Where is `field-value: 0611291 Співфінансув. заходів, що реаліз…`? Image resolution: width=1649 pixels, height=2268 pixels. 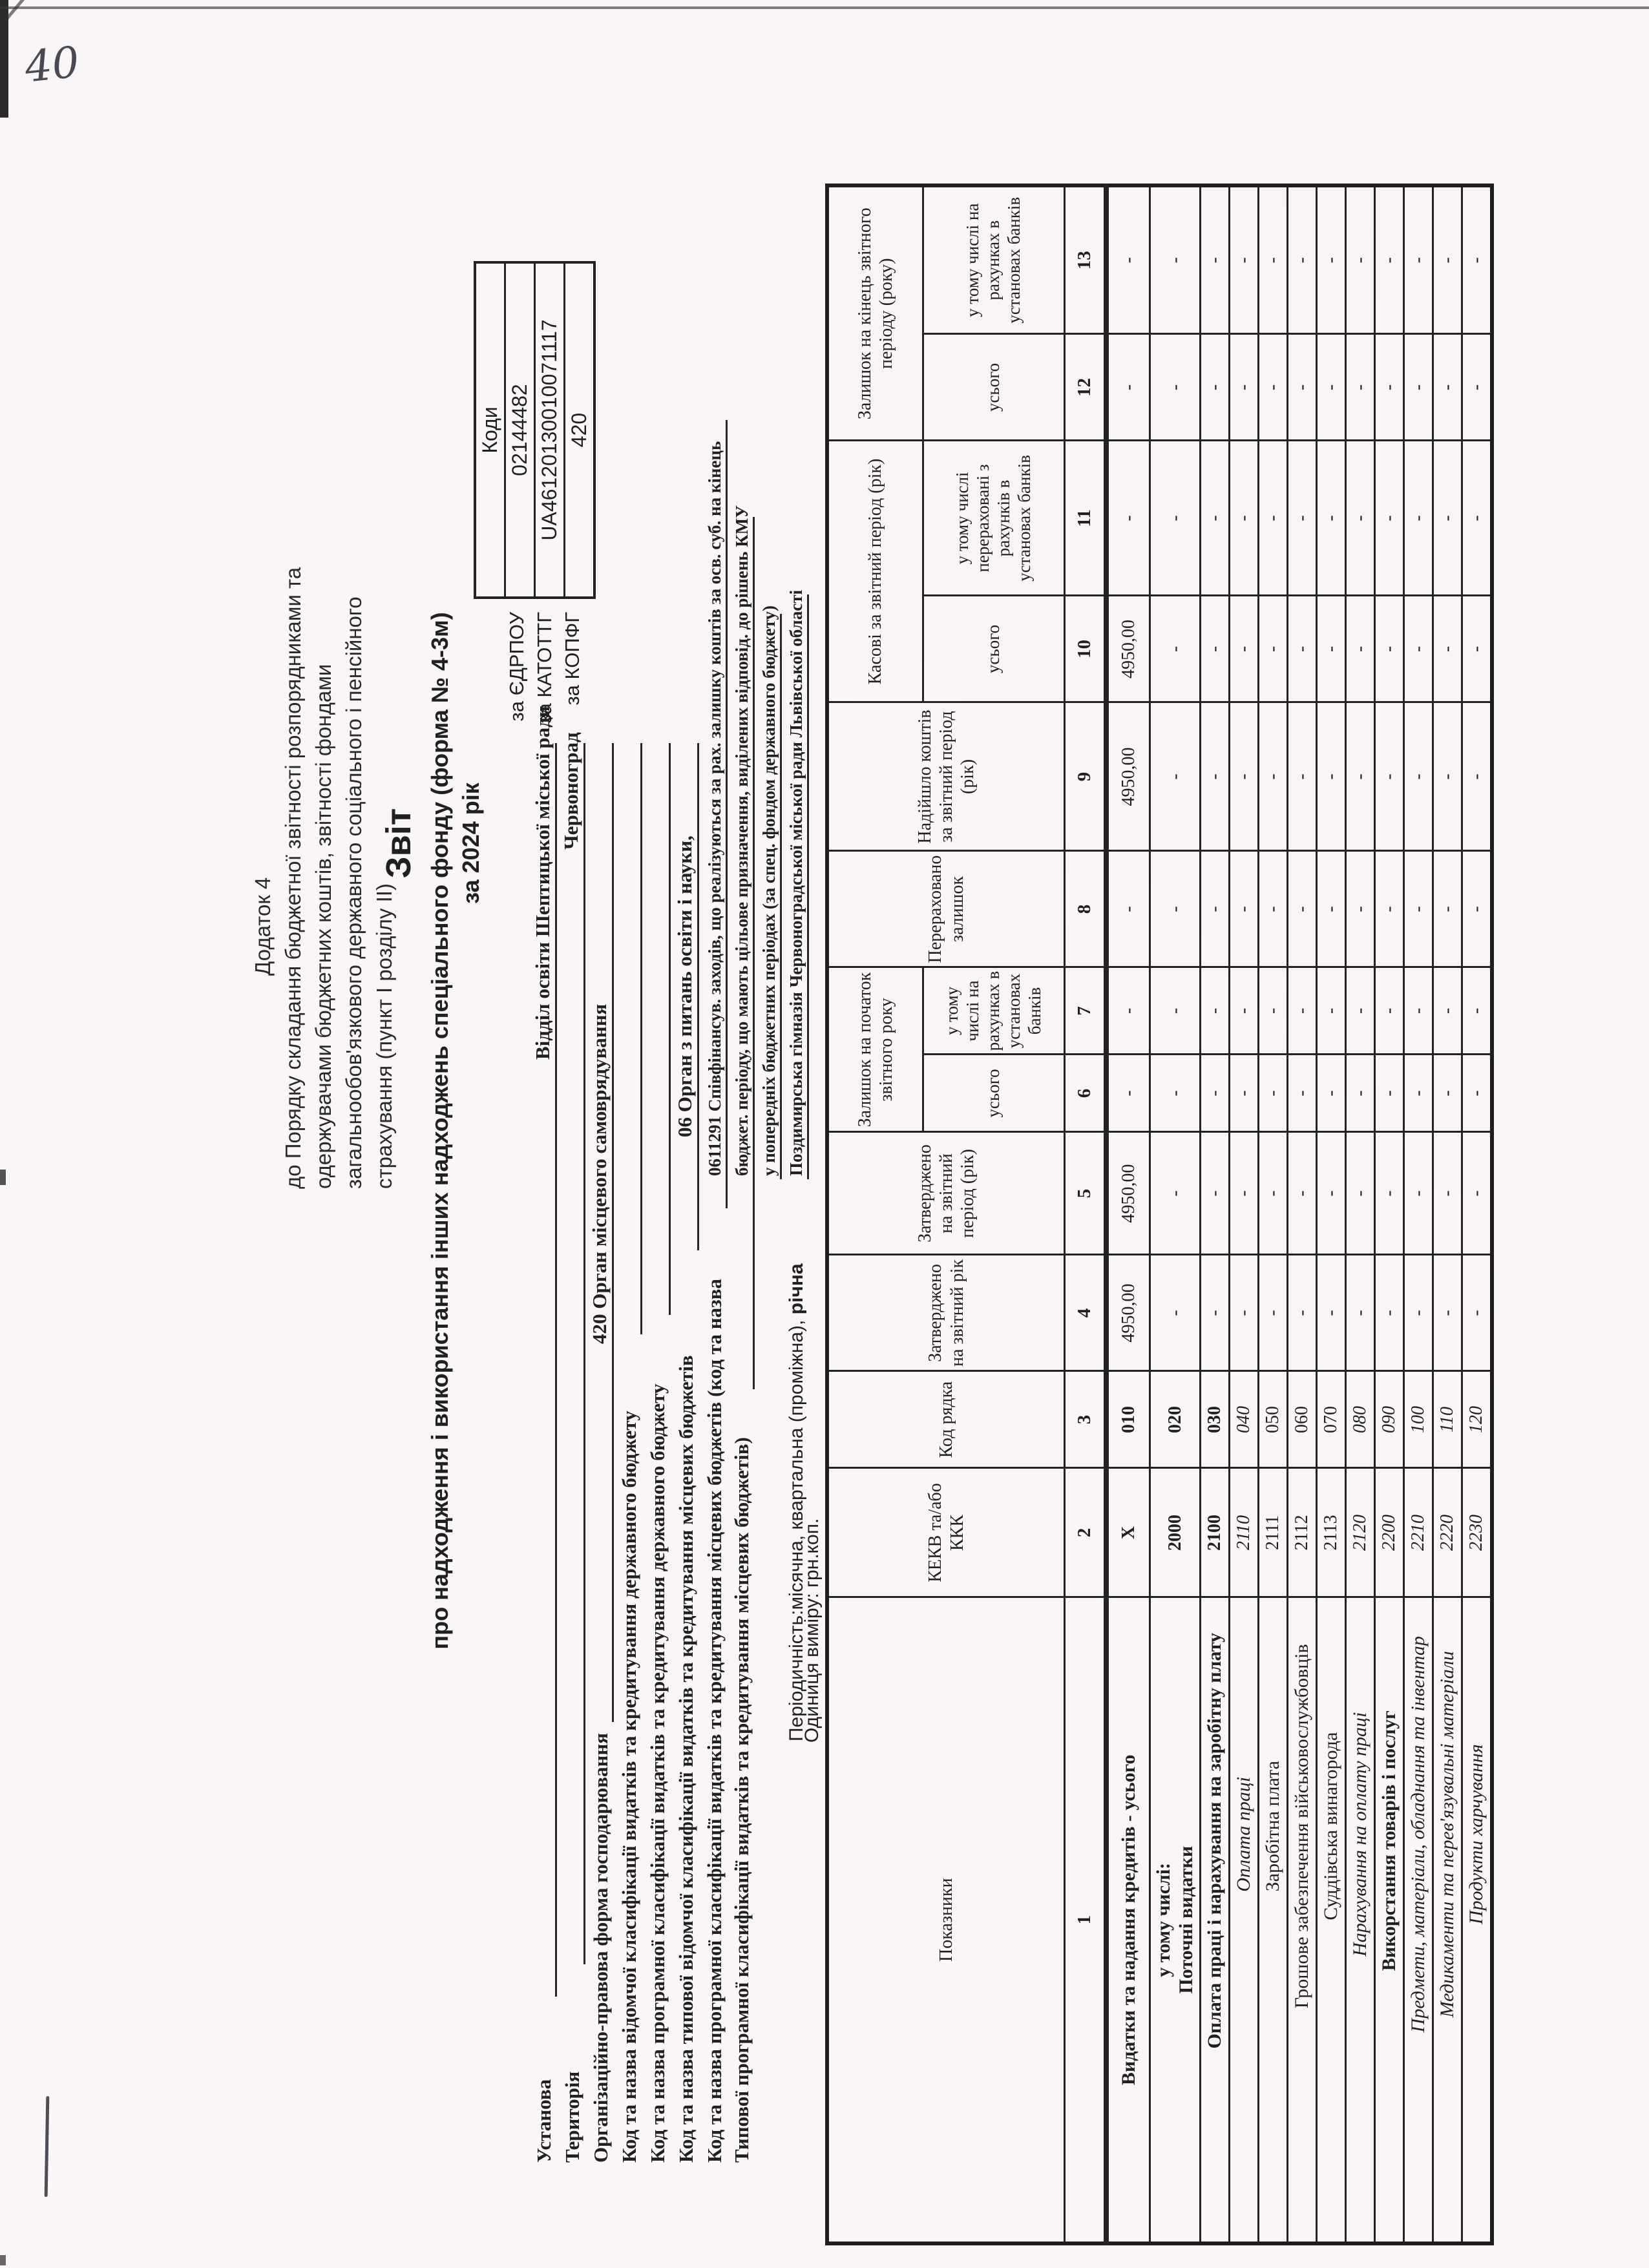 field-value: 0611291 Співфінансув. заходів, що реаліз… is located at coordinates (715, 808).